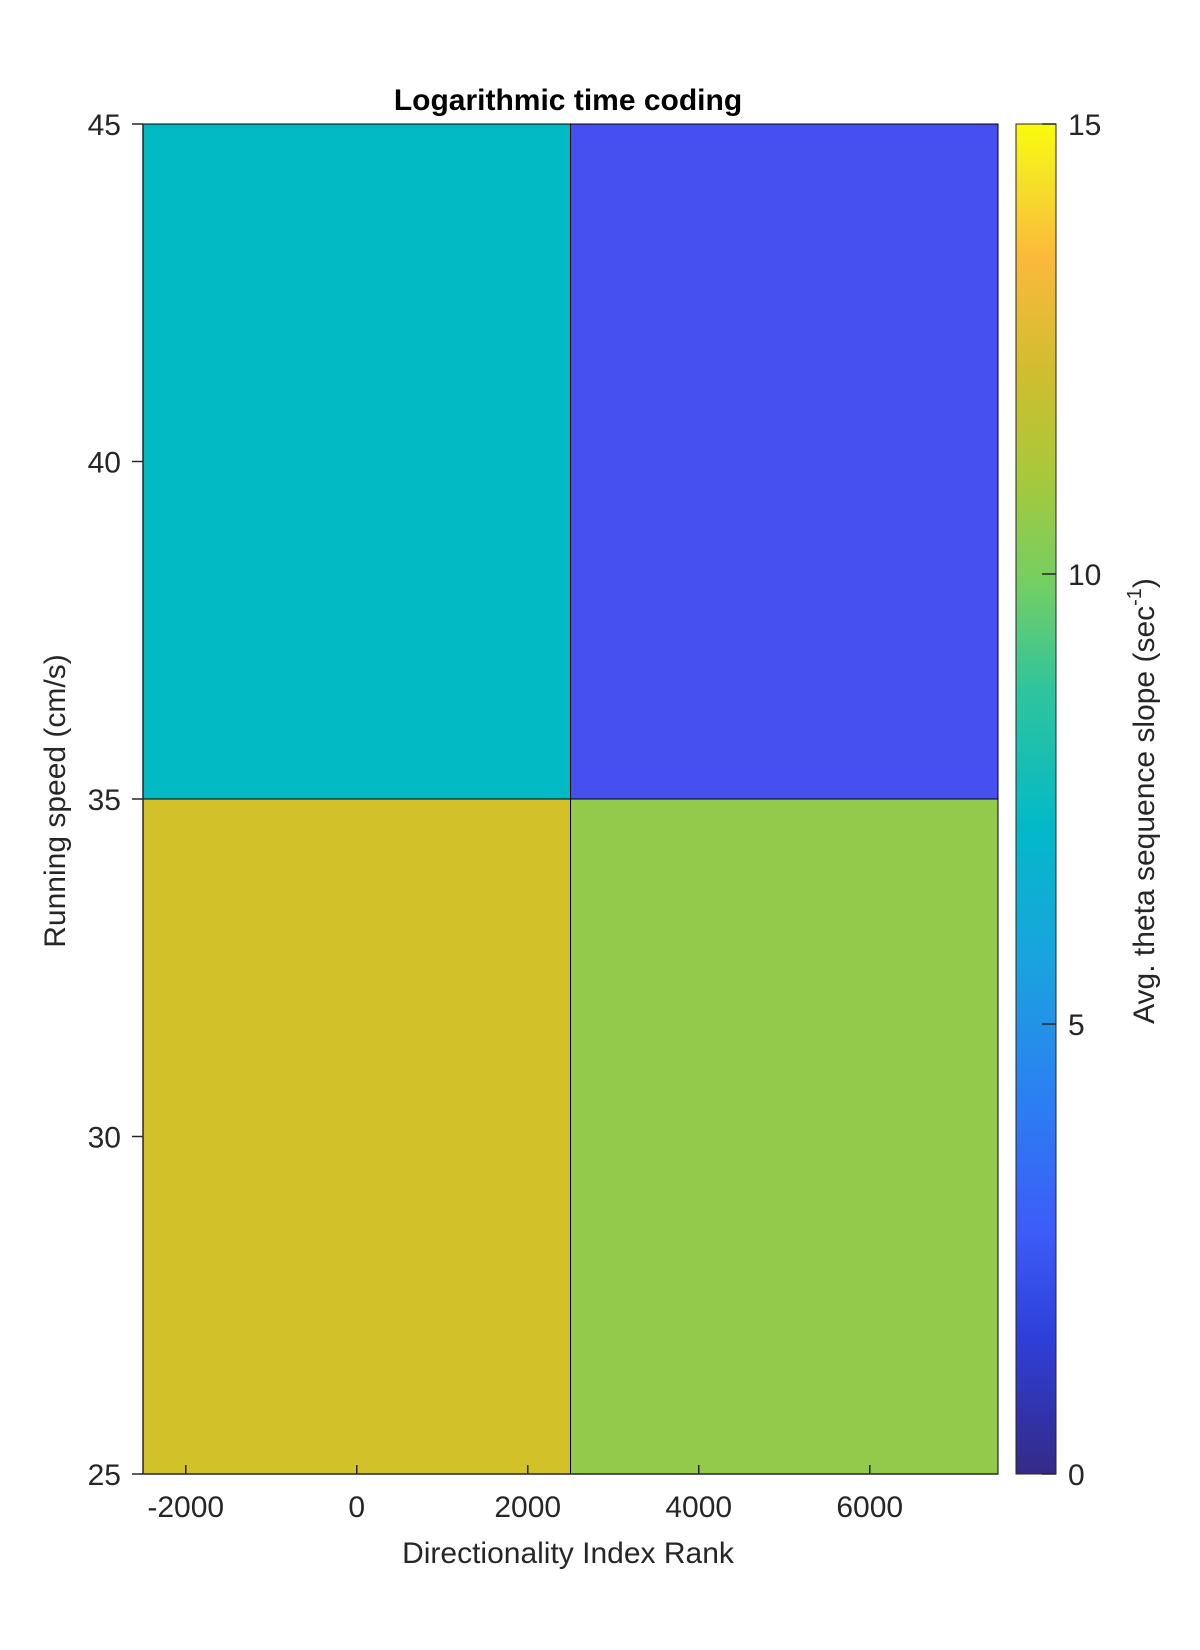 Image resolution: width=1200 pixels, height=1650 pixels. Describe the element at coordinates (1144, 583) in the screenshot. I see `colorbar-label-suffix: )` at that location.